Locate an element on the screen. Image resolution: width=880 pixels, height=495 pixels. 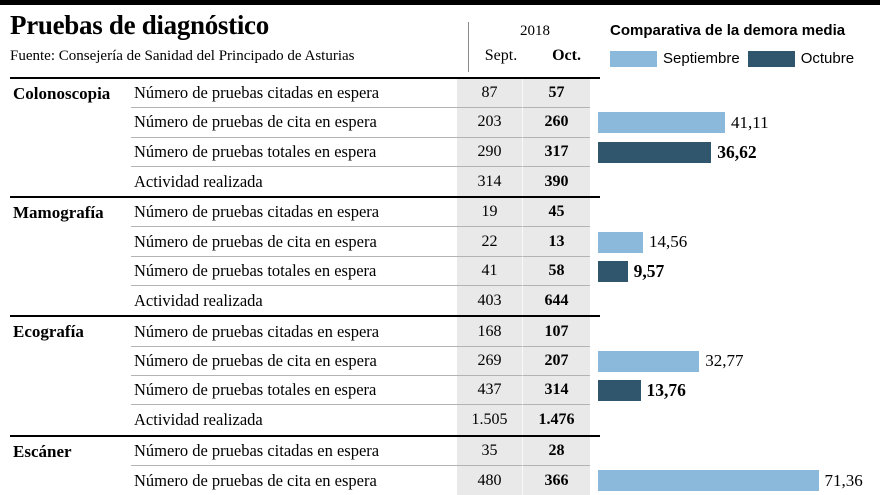
chart-cell: 36,62 is located at coordinates (735, 152).